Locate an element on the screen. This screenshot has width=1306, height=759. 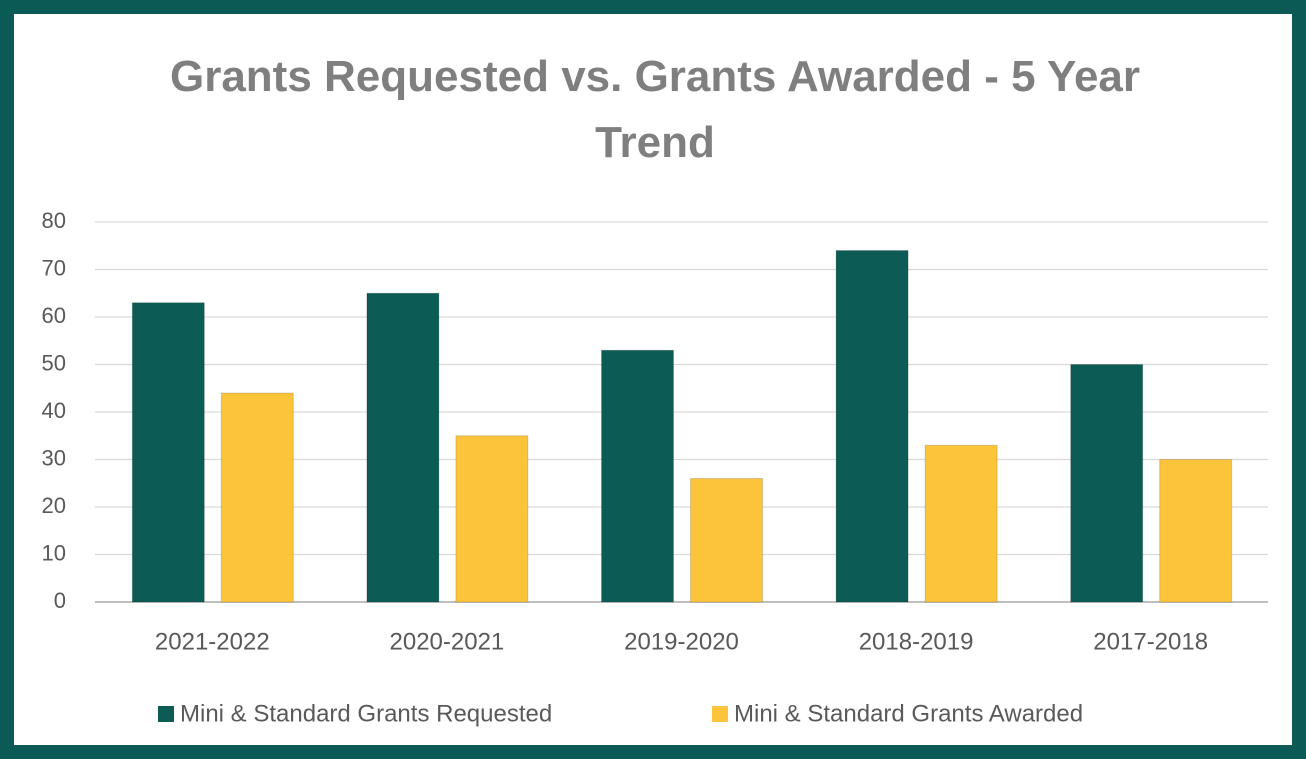
y-tick-label: 70 is located at coordinates (54, 267).